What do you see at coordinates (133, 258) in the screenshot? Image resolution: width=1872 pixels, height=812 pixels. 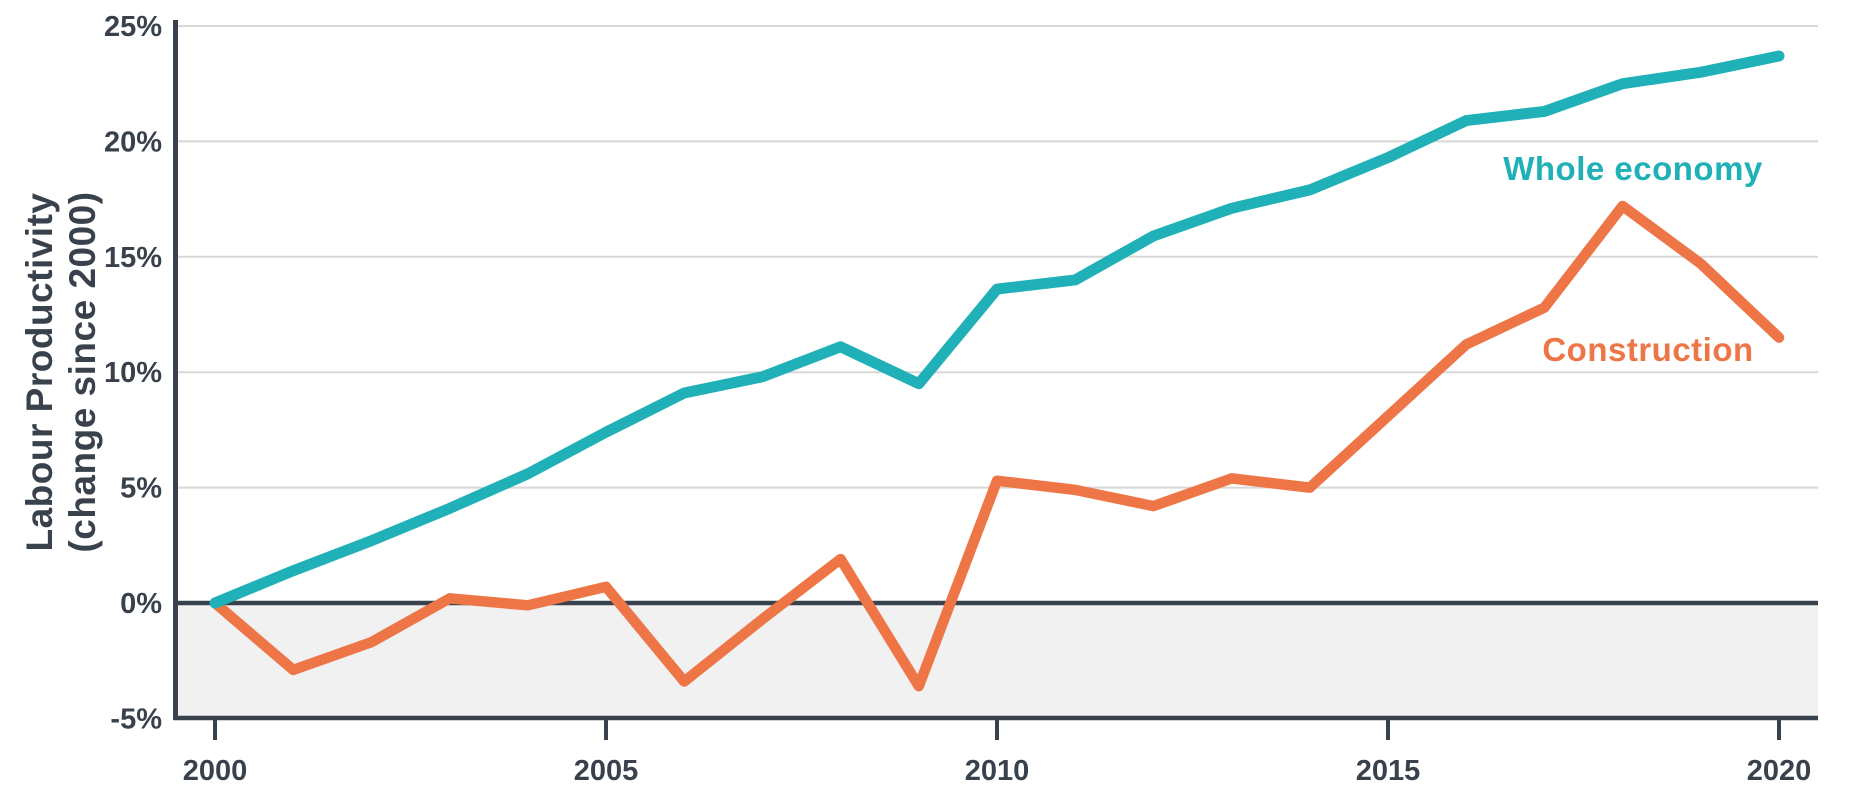 I see `y-tick-label-15pct: 15%` at bounding box center [133, 258].